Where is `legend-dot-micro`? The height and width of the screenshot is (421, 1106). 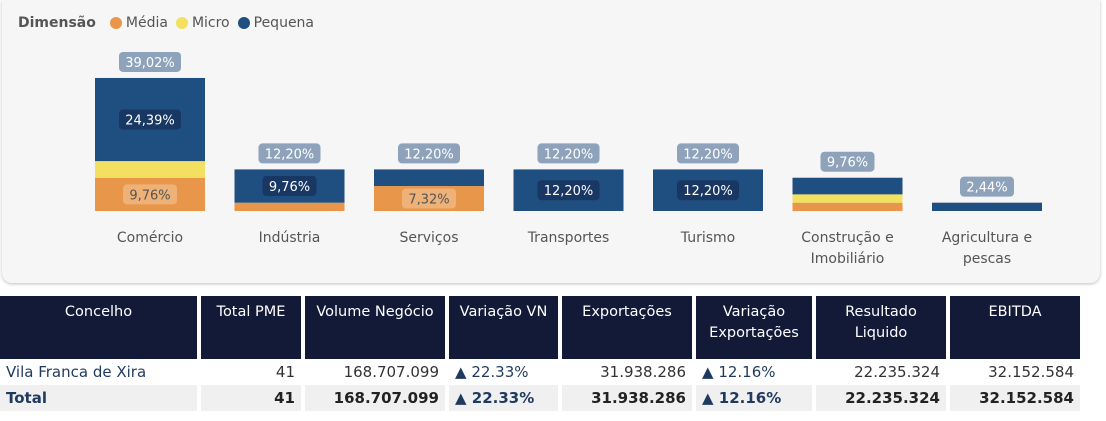
legend-dot-micro is located at coordinates (181, 23).